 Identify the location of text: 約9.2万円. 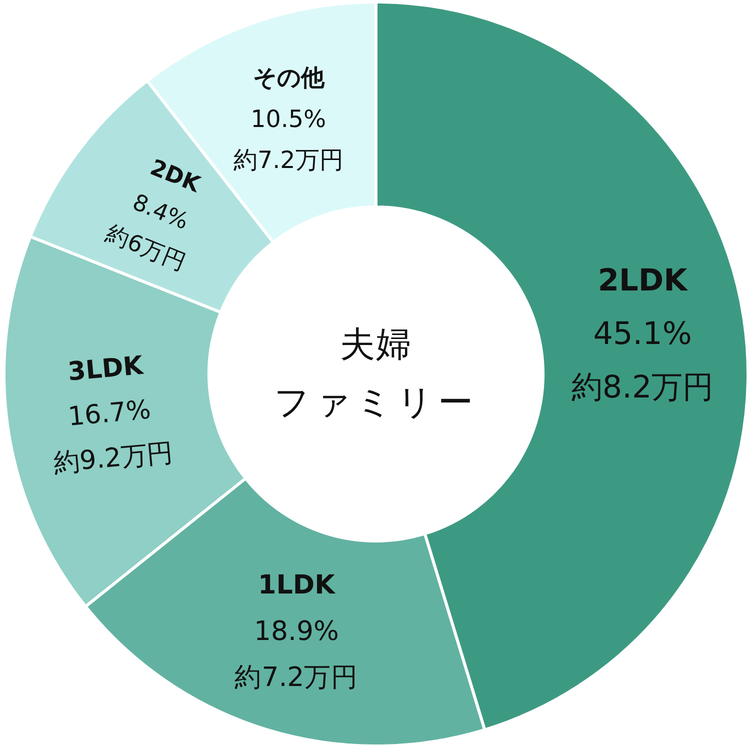
(113, 458).